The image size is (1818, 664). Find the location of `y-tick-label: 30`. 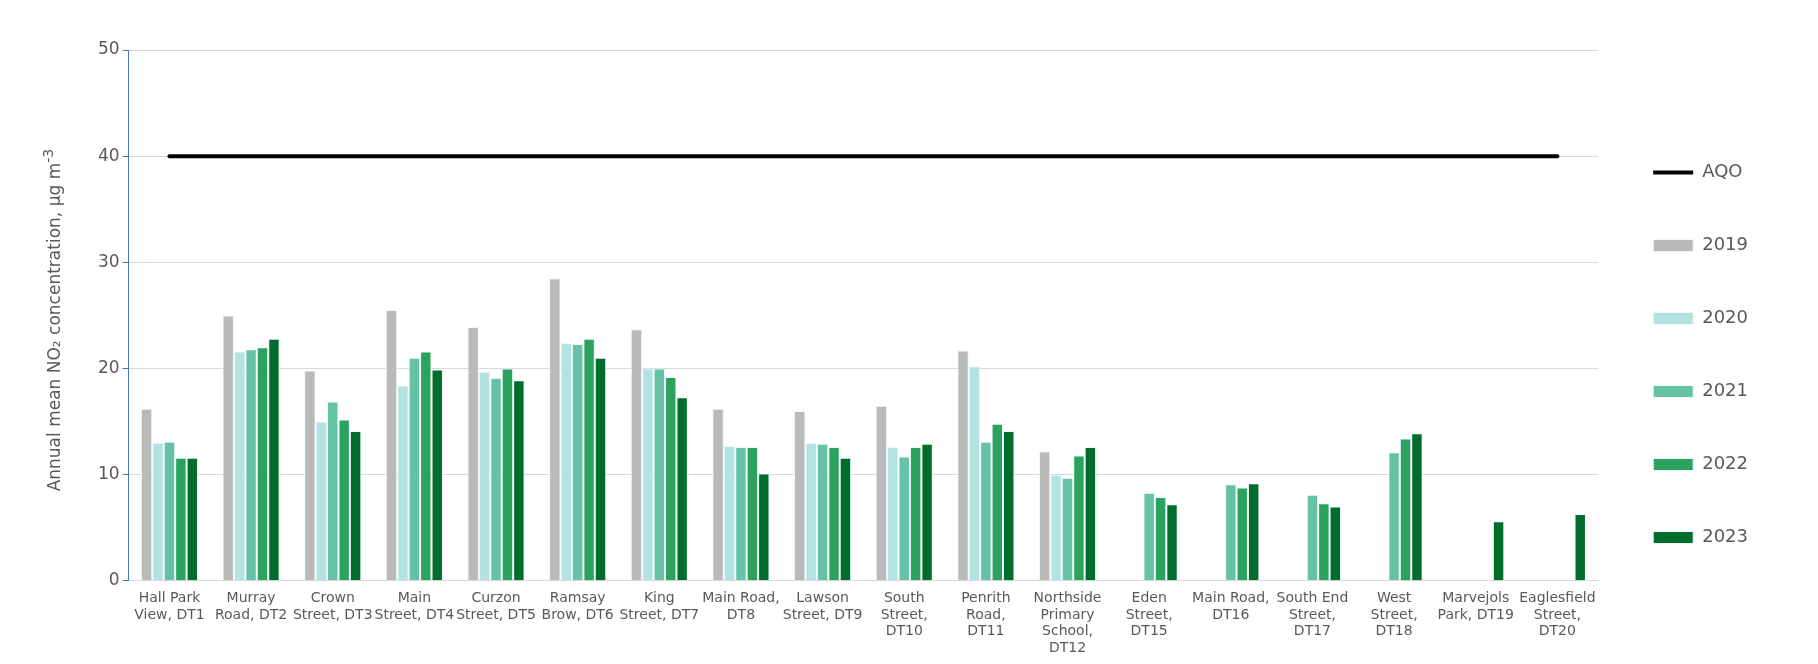

y-tick-label: 30 is located at coordinates (108, 260).